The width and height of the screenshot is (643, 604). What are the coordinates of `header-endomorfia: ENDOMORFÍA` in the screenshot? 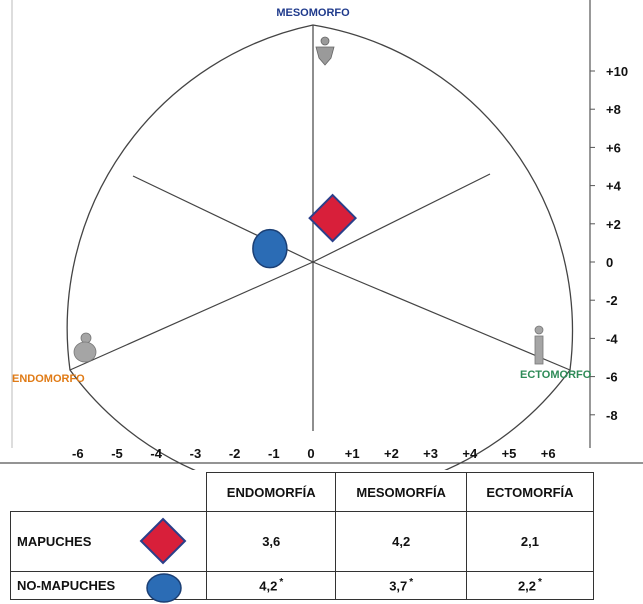 It's located at (271, 492).